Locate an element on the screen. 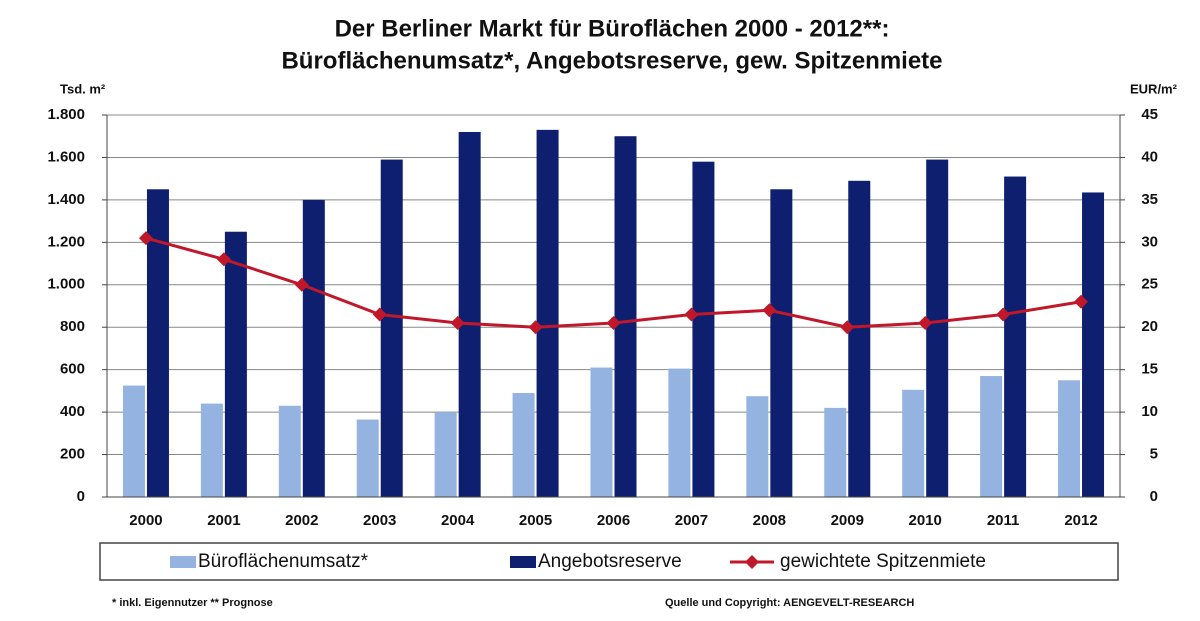 The width and height of the screenshot is (1200, 621). x-tick-label: 2003 is located at coordinates (379, 520).